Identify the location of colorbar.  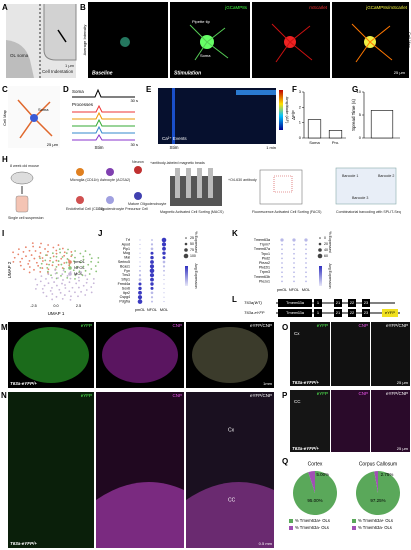
(186, 276).